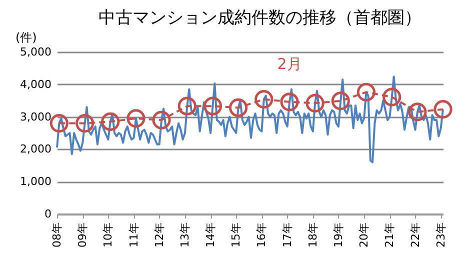 The height and width of the screenshot is (277, 473). I want to click on y-tick-label: 2,000, so click(36, 149).